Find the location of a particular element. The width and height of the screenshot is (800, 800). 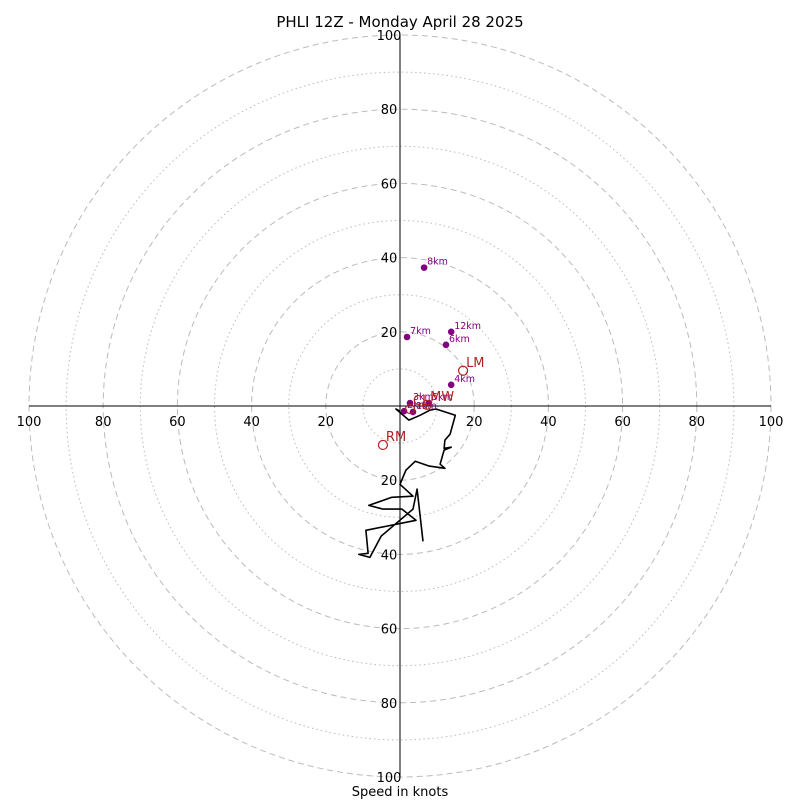

height-marker-label: 5km is located at coordinates (442, 397).